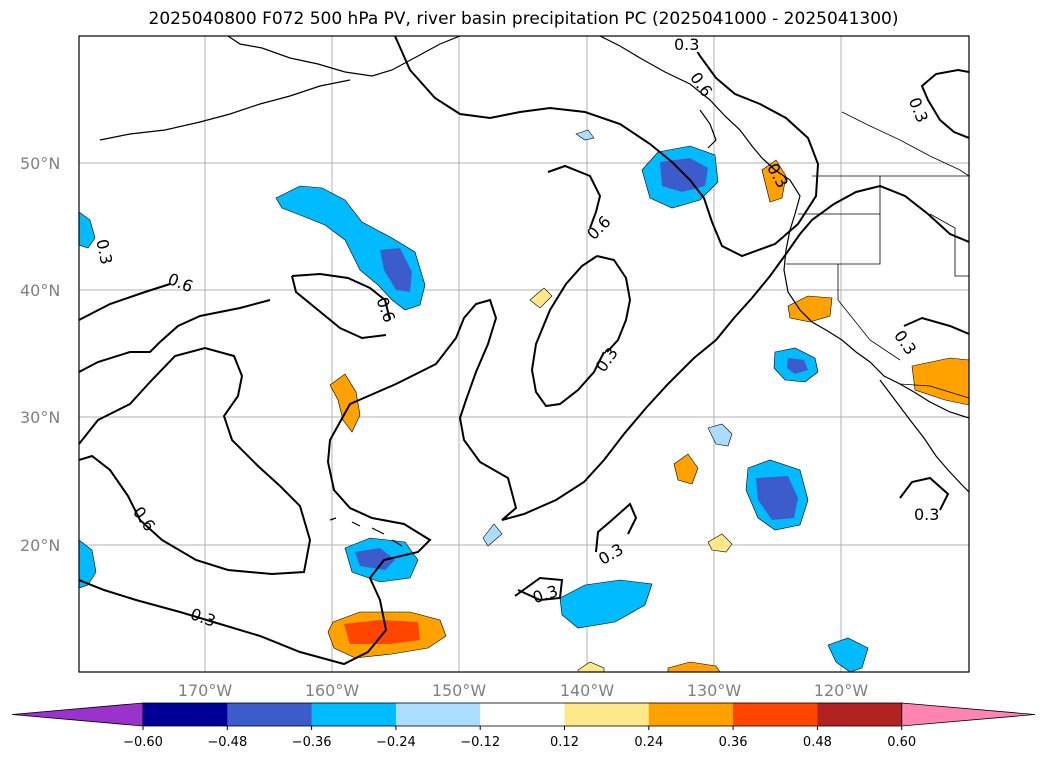 Image resolution: width=1047 pixels, height=765 pixels. Describe the element at coordinates (949, 245) in the screenshot. I see `border-nv-ut` at that location.